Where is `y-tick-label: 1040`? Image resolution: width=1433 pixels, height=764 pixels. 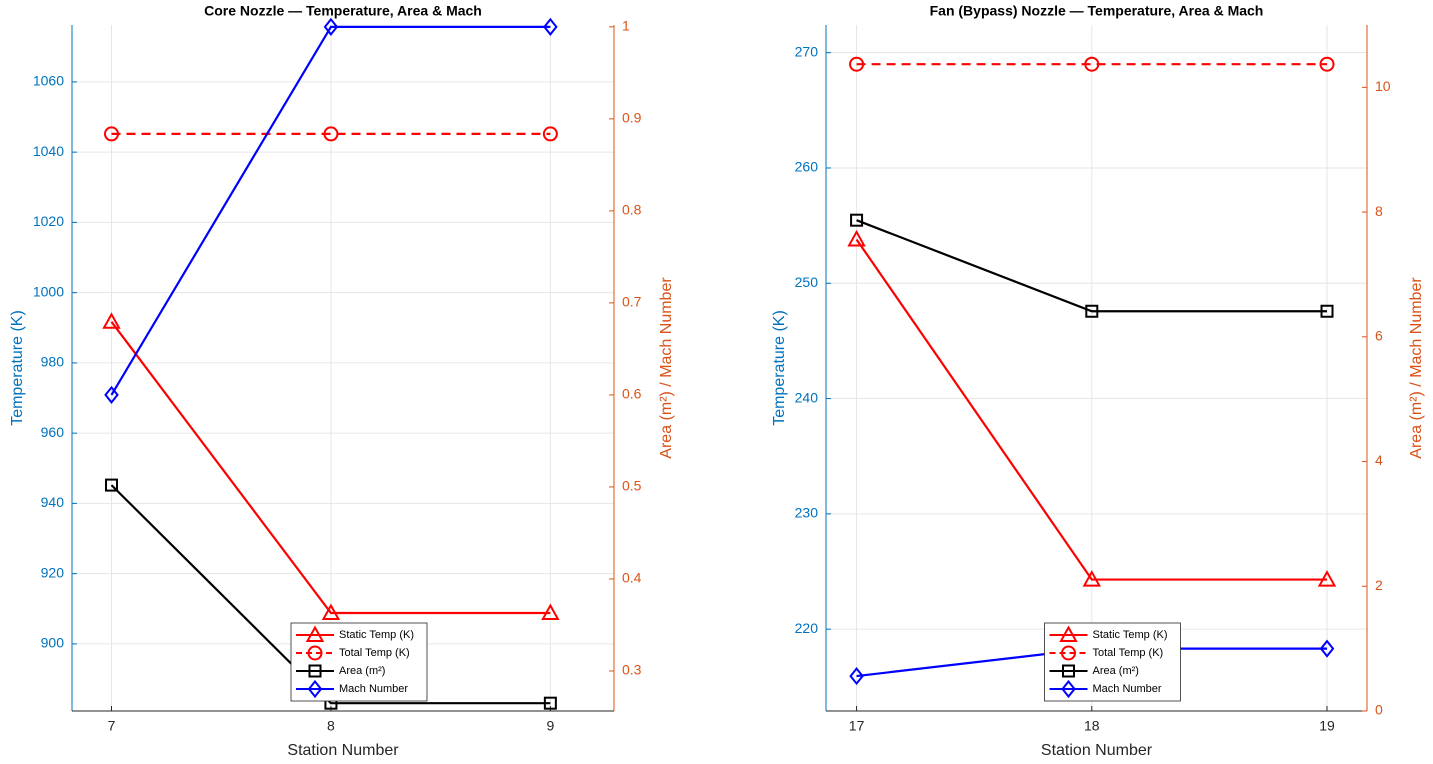 y-tick-label: 1040 is located at coordinates (48, 151).